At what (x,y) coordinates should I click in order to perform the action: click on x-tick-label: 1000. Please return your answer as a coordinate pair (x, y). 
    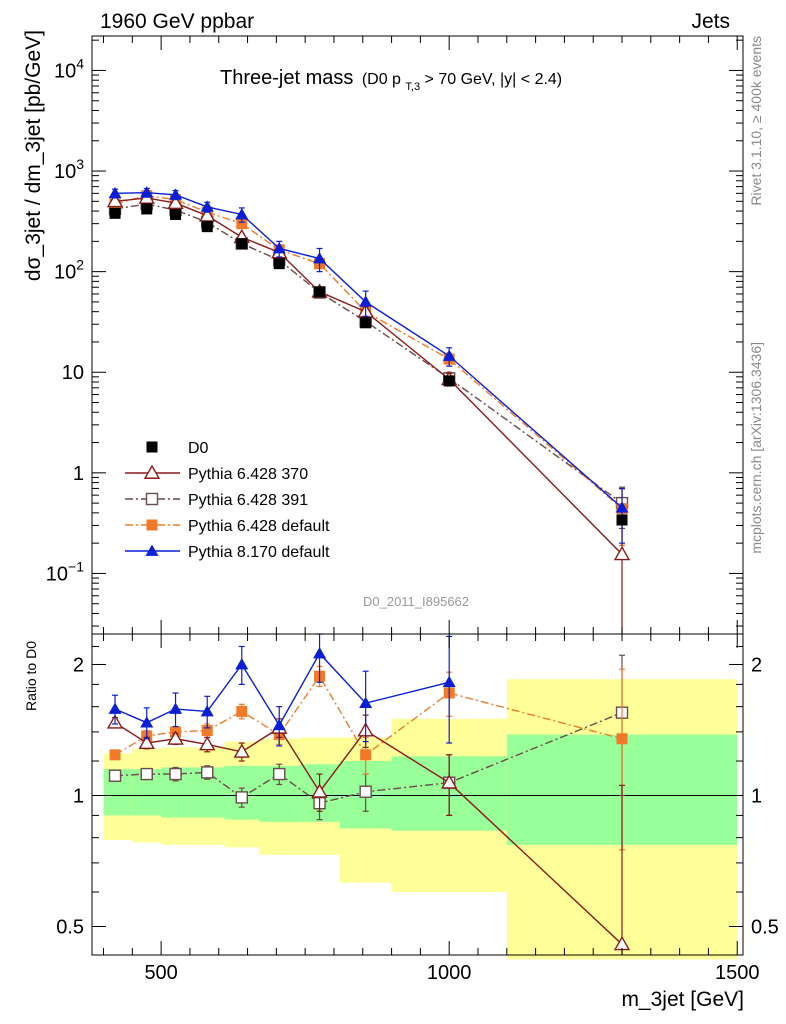
    Looking at the image, I should click on (449, 973).